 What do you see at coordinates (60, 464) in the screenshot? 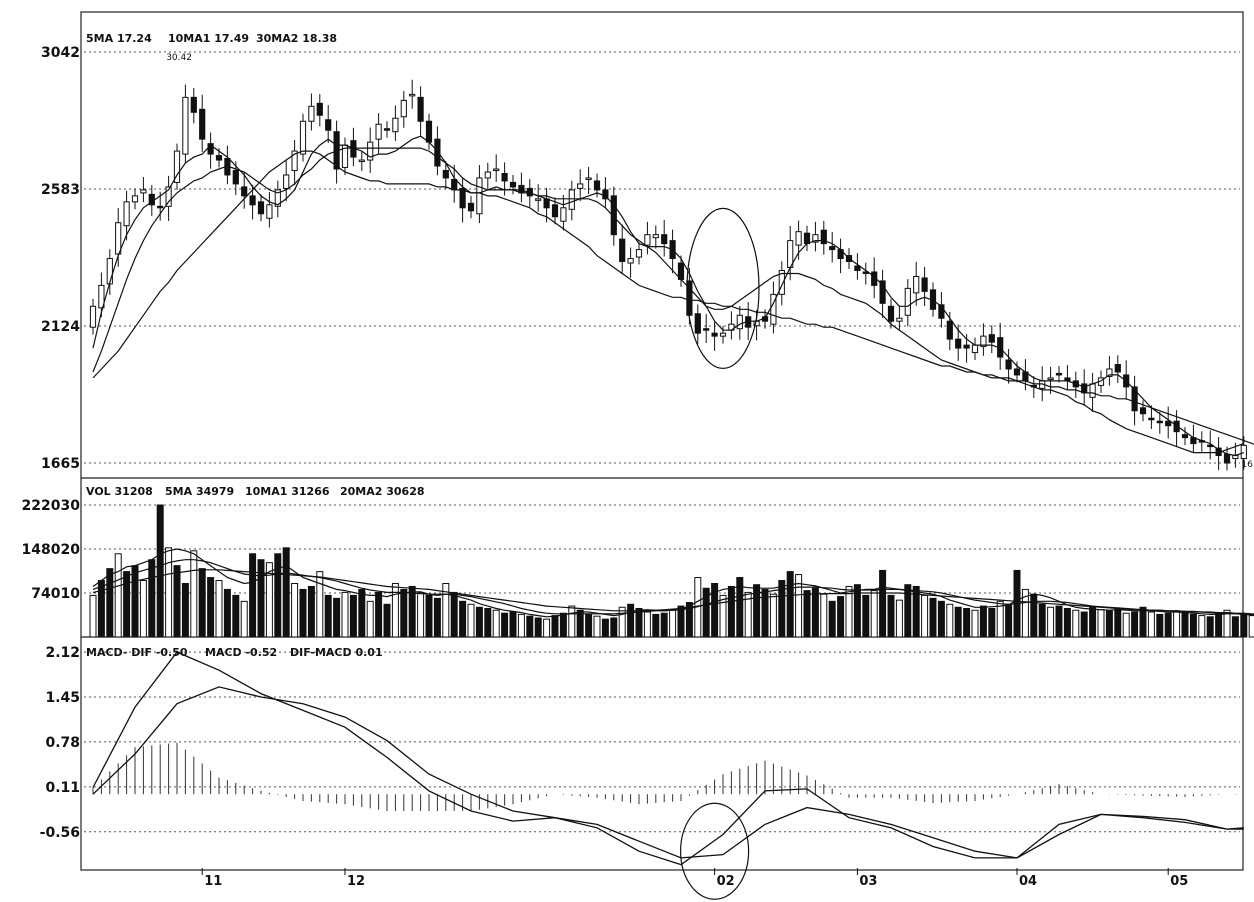
I see `price-tick-label: 1665` at bounding box center [60, 464].